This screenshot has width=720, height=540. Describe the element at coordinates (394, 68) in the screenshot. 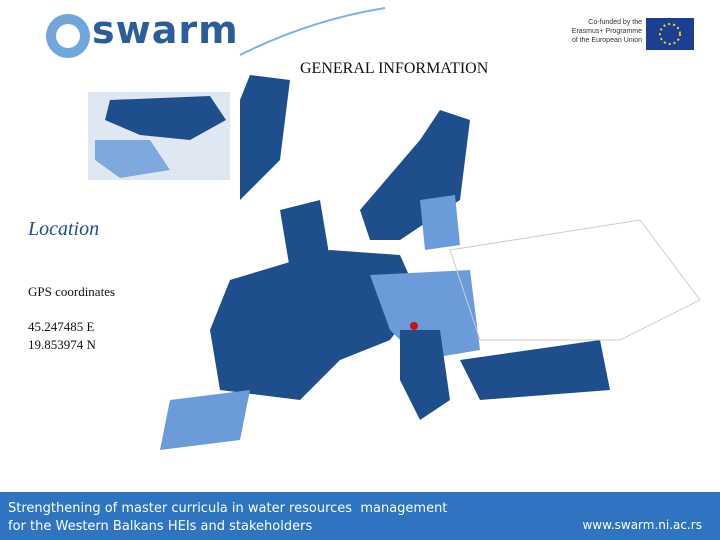

I see `slide-title: GENERAL INFORMATION` at that location.